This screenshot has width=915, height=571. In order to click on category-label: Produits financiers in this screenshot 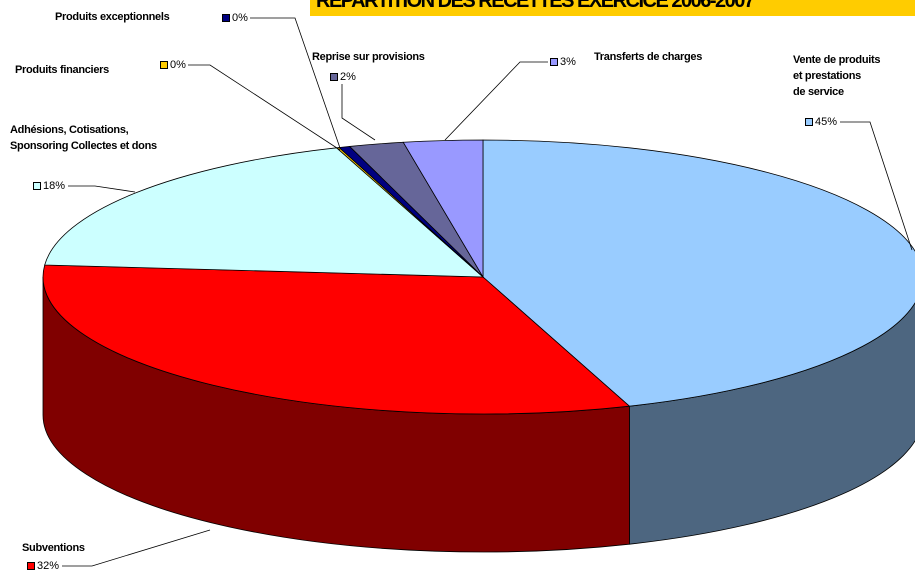, I will do `click(62, 70)`.